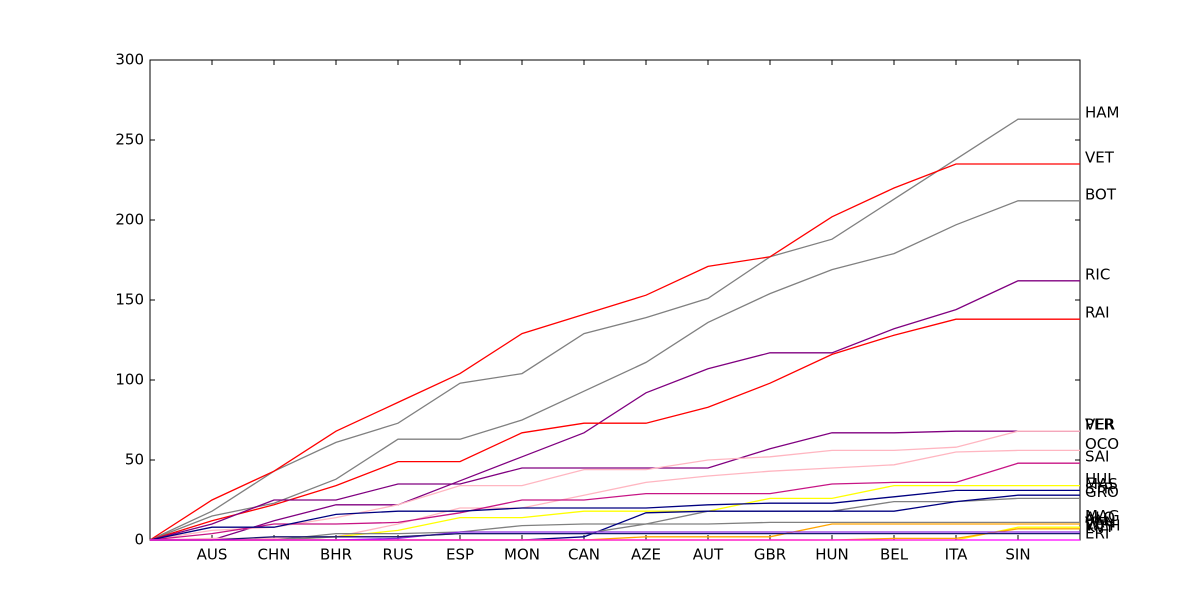 This screenshot has width=1200, height=600. Describe the element at coordinates (1100, 479) in the screenshot. I see `series-label: HUL` at that location.